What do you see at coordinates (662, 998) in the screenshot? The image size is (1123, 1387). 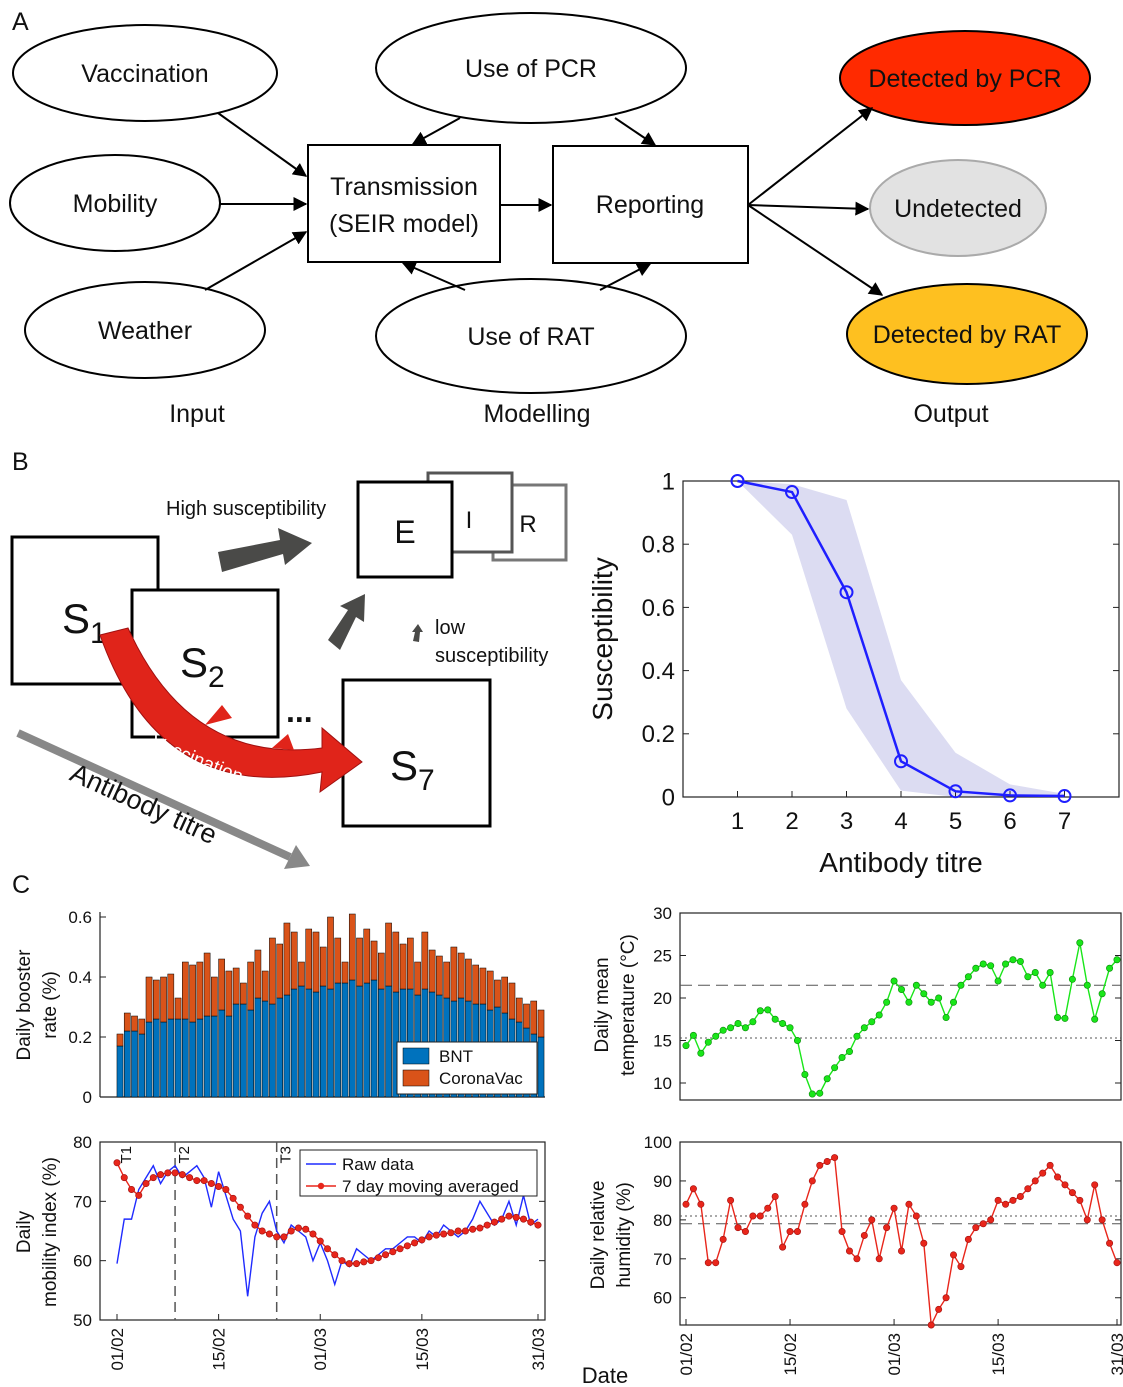 I see `y-tick-label: 20` at bounding box center [662, 998].